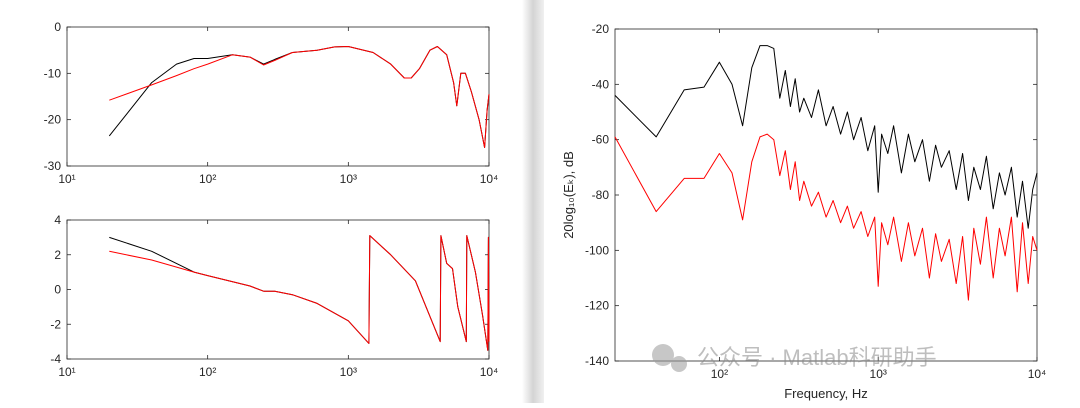 The height and width of the screenshot is (408, 1080). Describe the element at coordinates (53, 166) in the screenshot. I see `y-tick-label: -30` at that location.